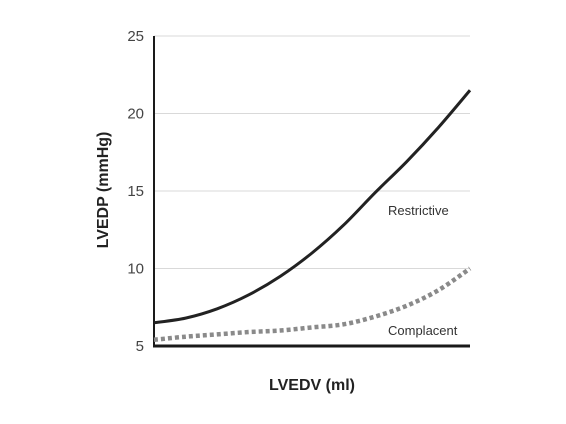 The width and height of the screenshot is (566, 424). I want to click on series-line-complacent, so click(312, 304).